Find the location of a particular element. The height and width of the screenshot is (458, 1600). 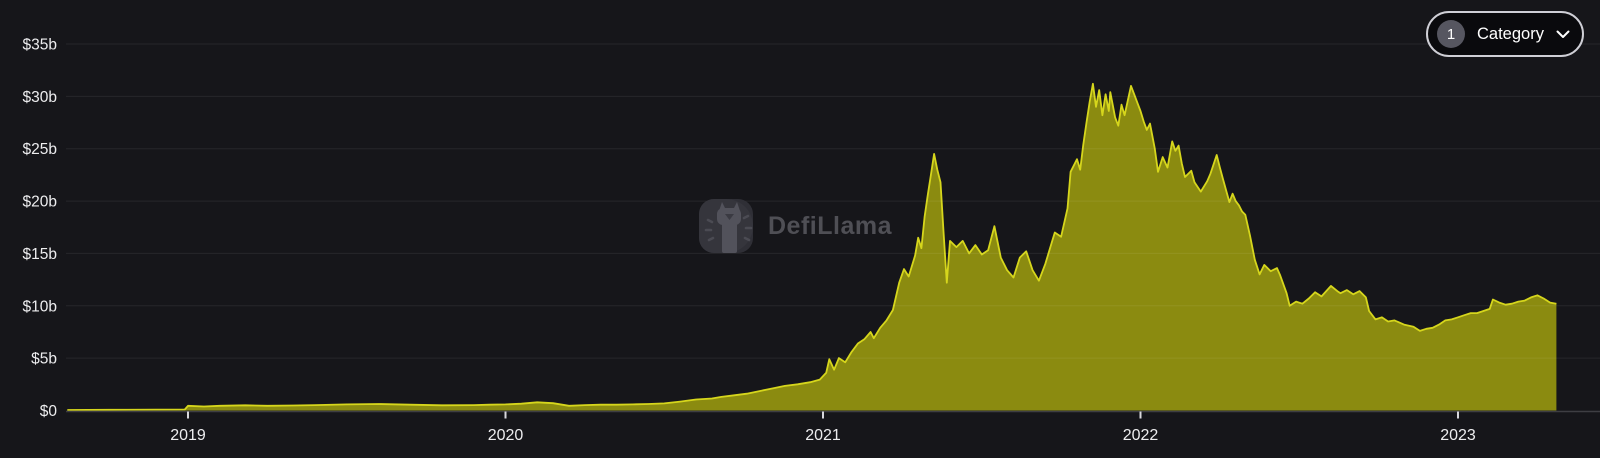

category-filter-button: 1 Category is located at coordinates (1505, 34).